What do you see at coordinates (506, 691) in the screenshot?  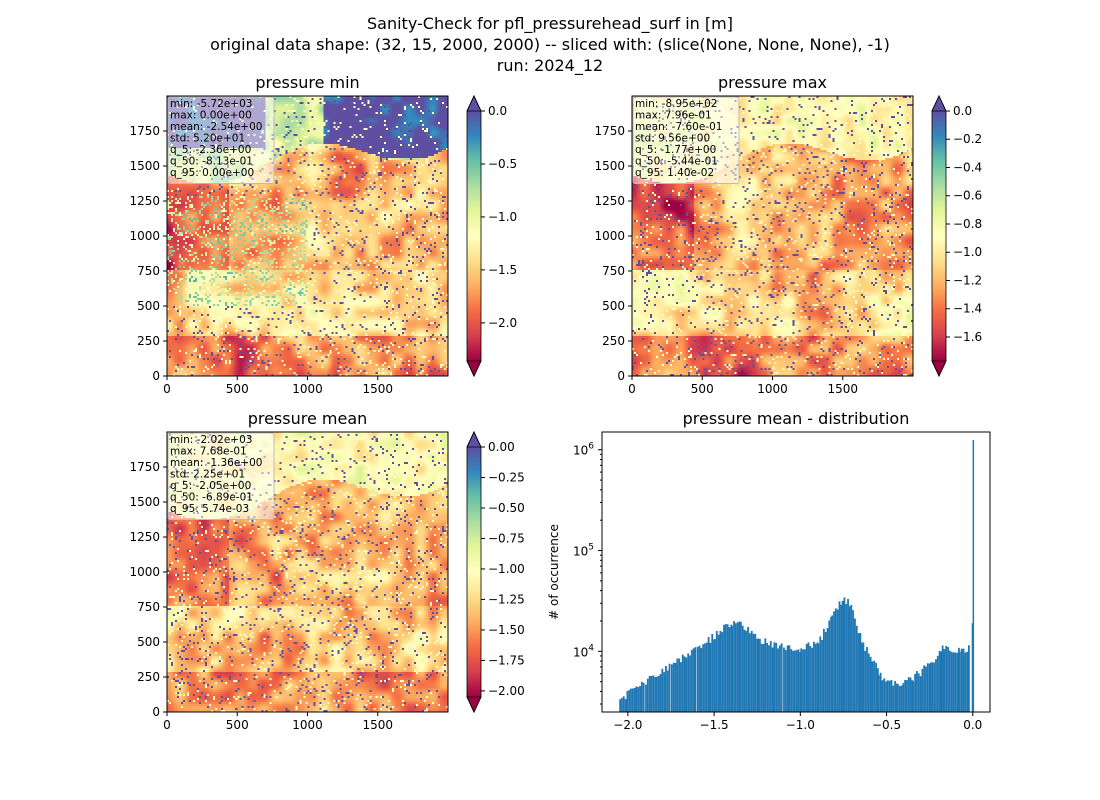 I see `colorbar-tick-label: −2.00` at bounding box center [506, 691].